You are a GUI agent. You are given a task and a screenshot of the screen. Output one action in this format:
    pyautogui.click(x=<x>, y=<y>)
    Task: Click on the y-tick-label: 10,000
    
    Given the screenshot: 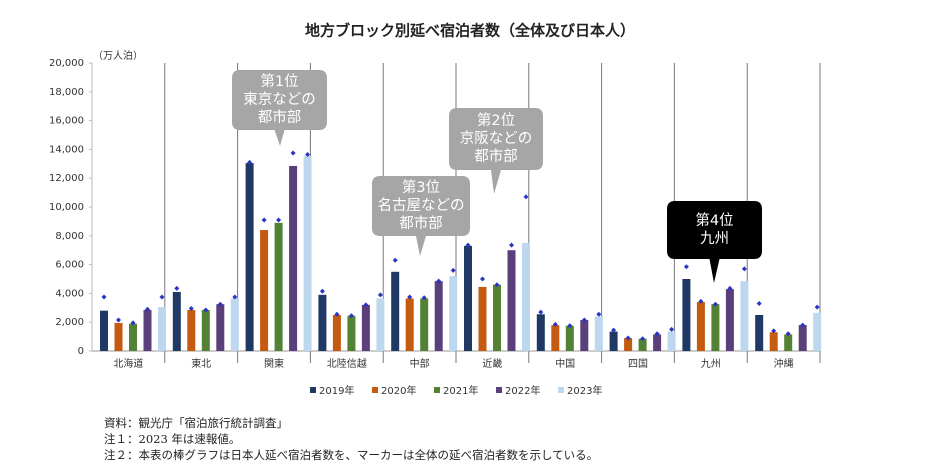 What is the action you would take?
    pyautogui.click(x=66, y=207)
    